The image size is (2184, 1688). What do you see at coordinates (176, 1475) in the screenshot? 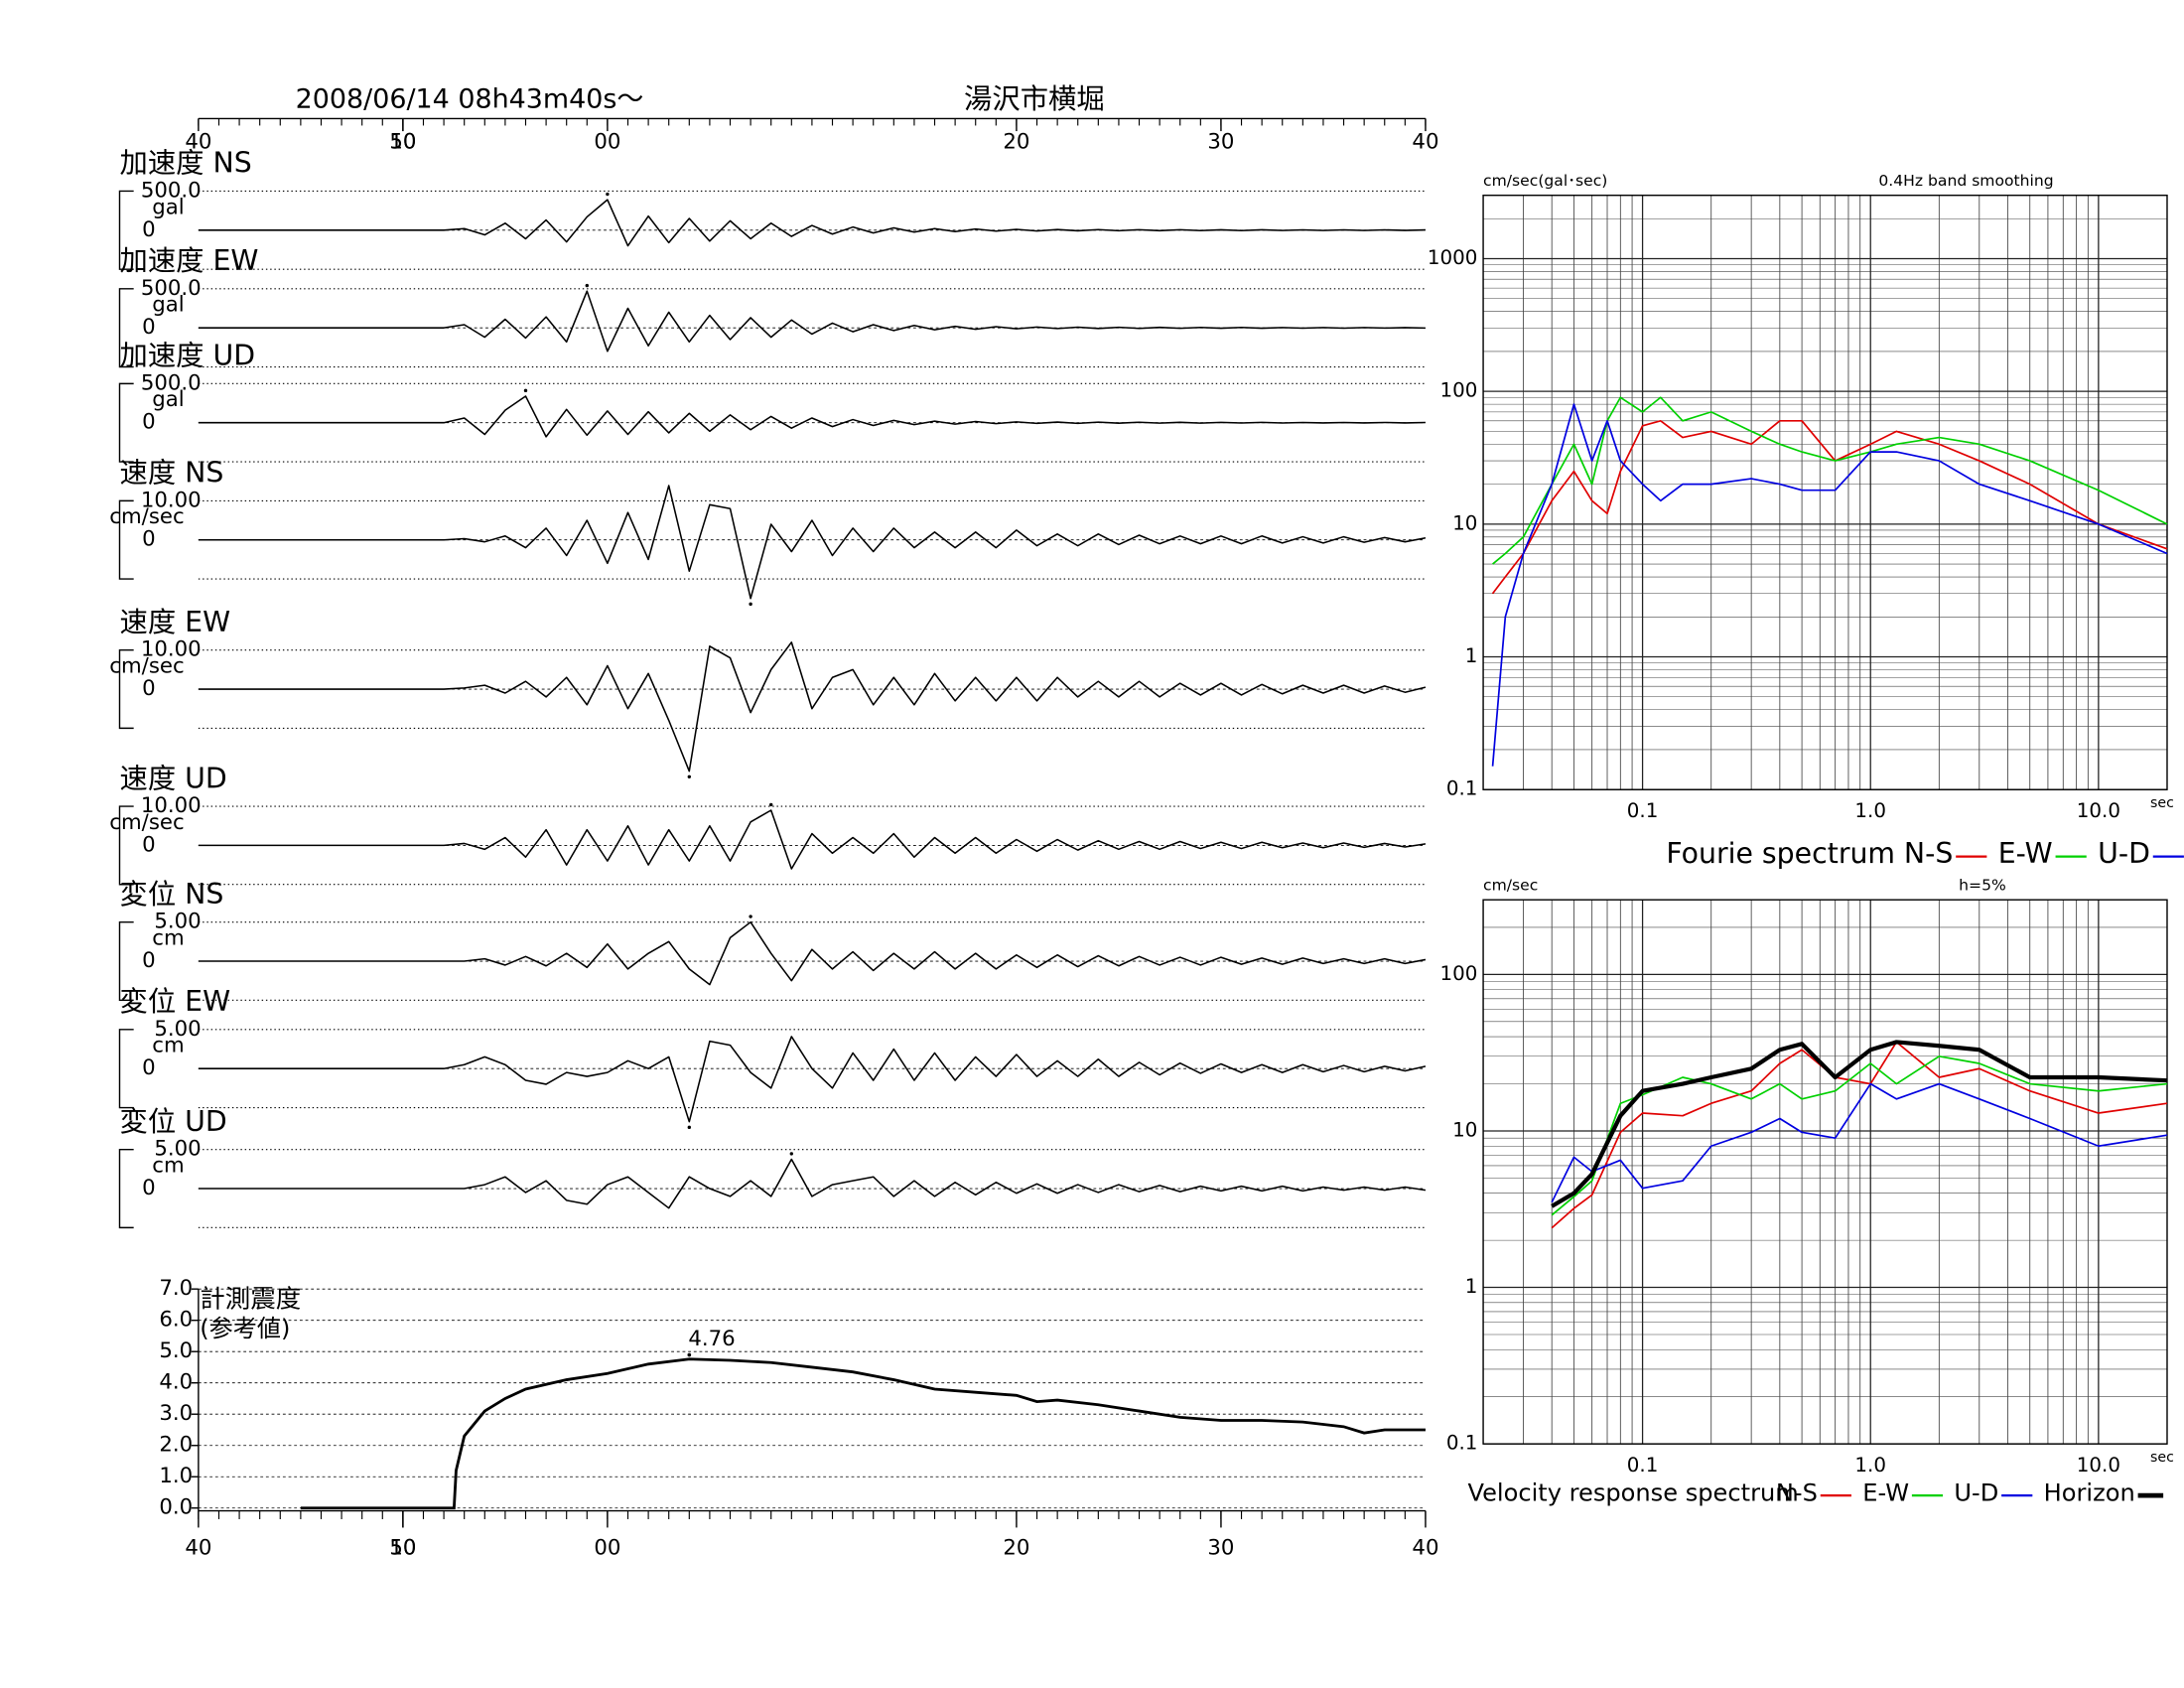
I see `y-tick-label: 1.0` at bounding box center [176, 1475].